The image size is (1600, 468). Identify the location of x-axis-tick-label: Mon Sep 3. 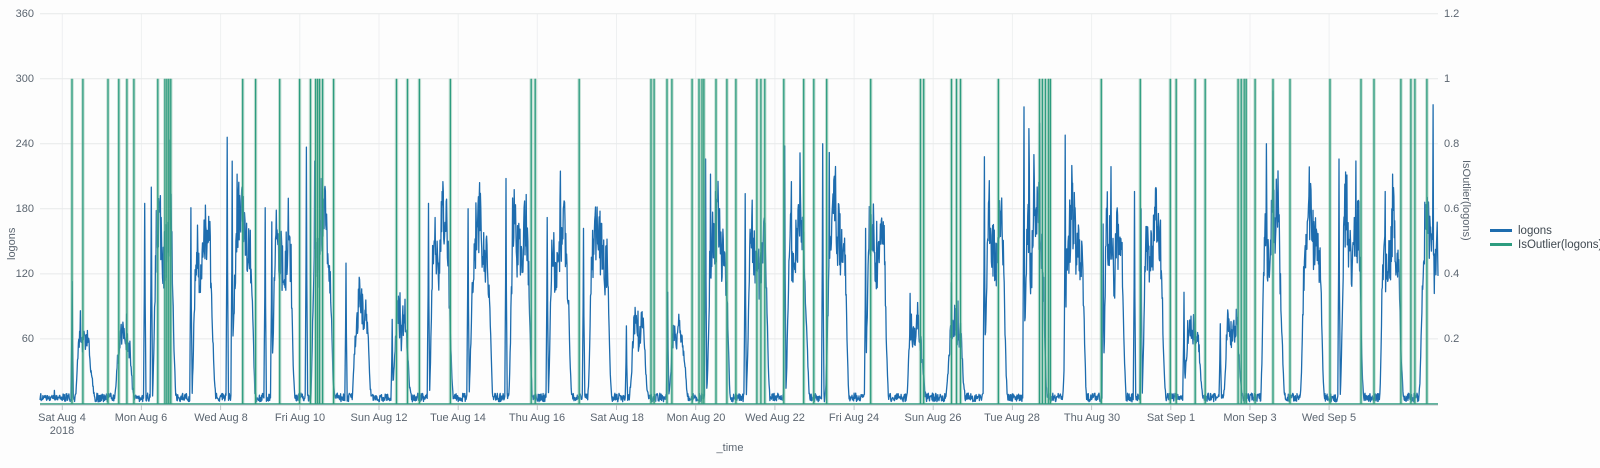
(1250, 418).